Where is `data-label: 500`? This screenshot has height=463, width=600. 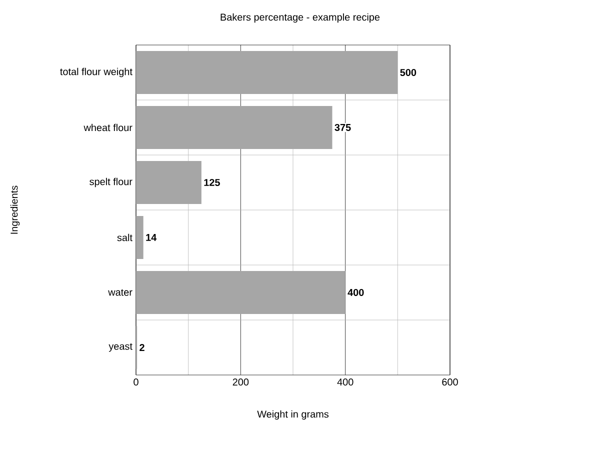
data-label: 500 is located at coordinates (408, 72).